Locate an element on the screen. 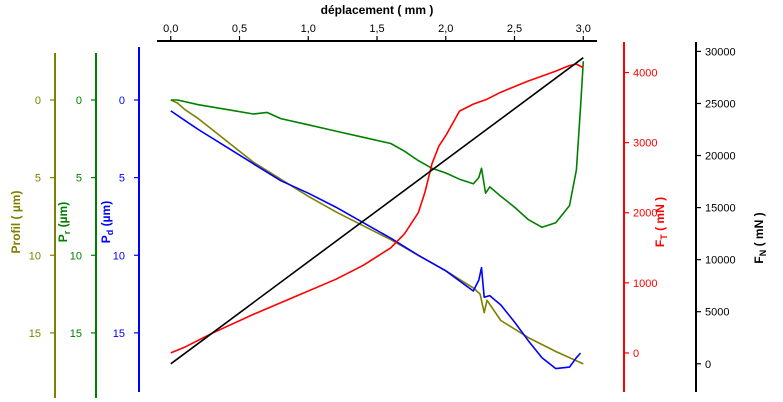 This screenshot has width=783, height=402. y-axis-title-pd: Pd (µm) is located at coordinates (107, 222).